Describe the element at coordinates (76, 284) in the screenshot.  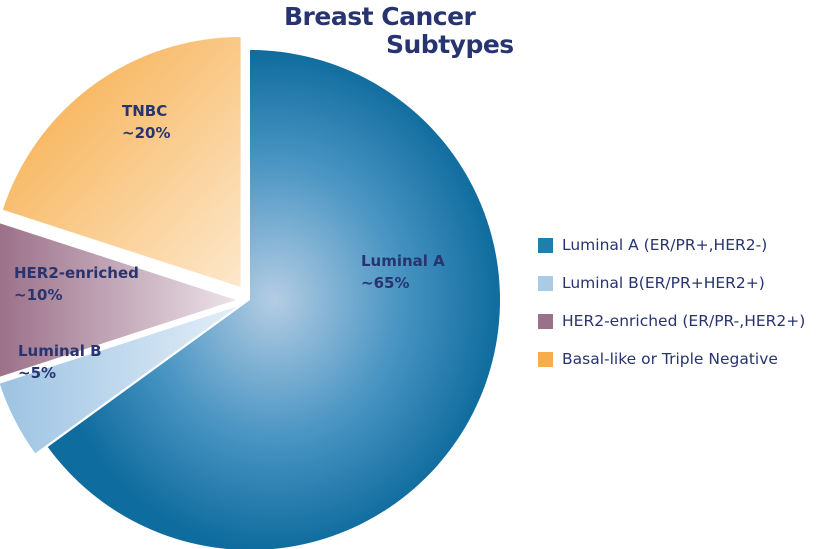
I see `slice-label-her2-enriched: HER2-enriched ~10%` at that location.